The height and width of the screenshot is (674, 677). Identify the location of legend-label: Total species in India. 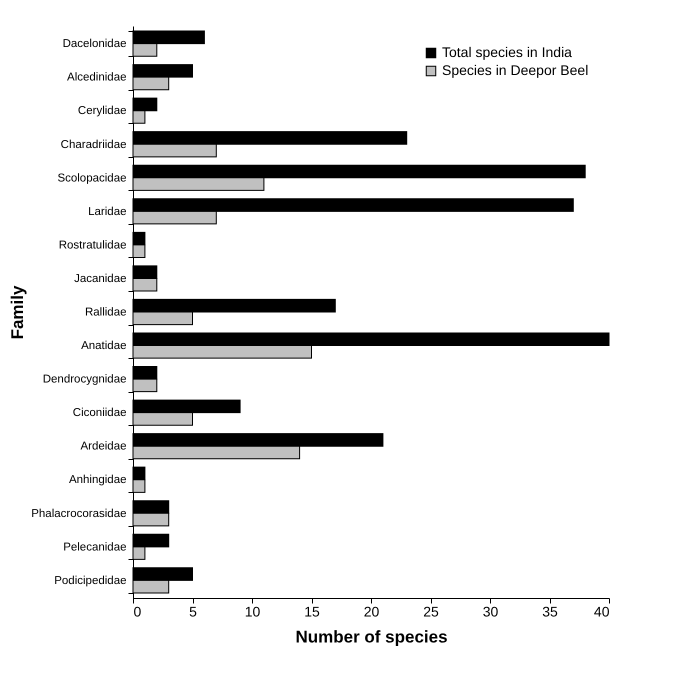
(507, 52).